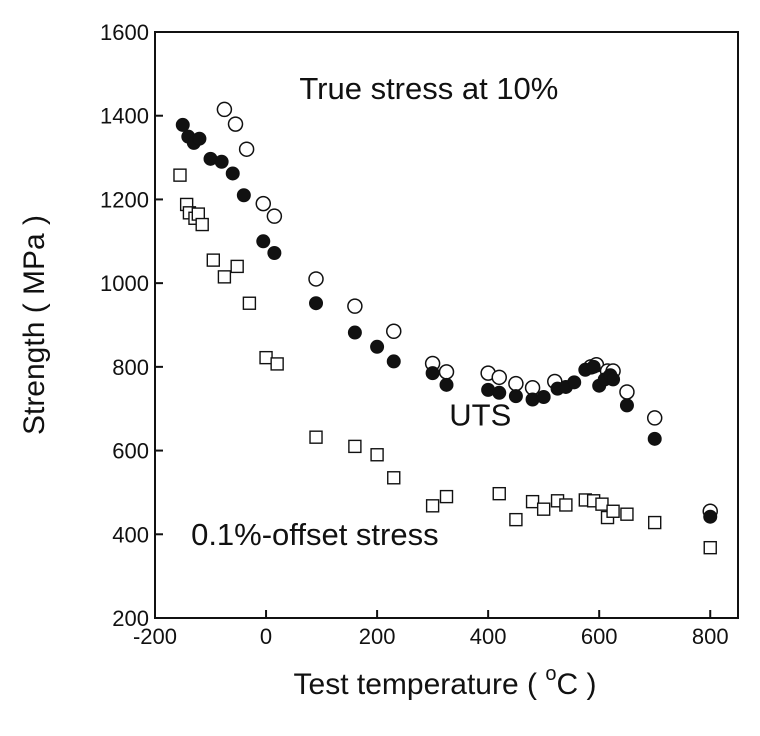  I want to click on y-tick-label: 1000, so click(124, 283).